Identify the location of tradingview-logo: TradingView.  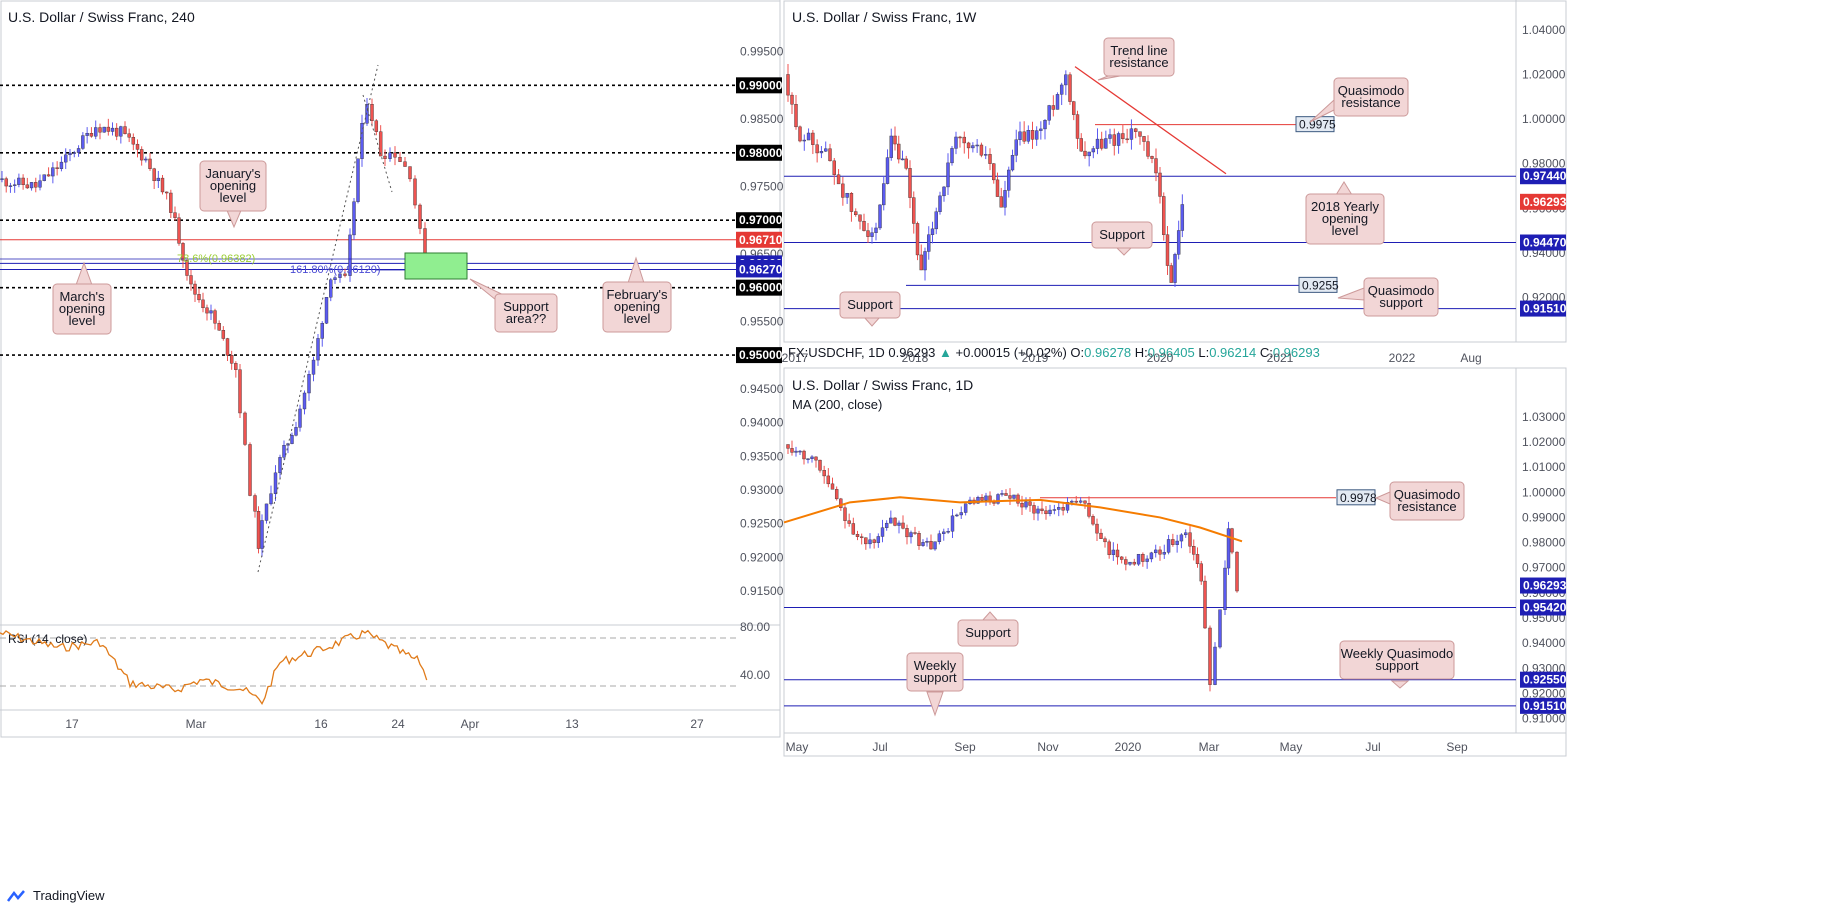
(55, 895).